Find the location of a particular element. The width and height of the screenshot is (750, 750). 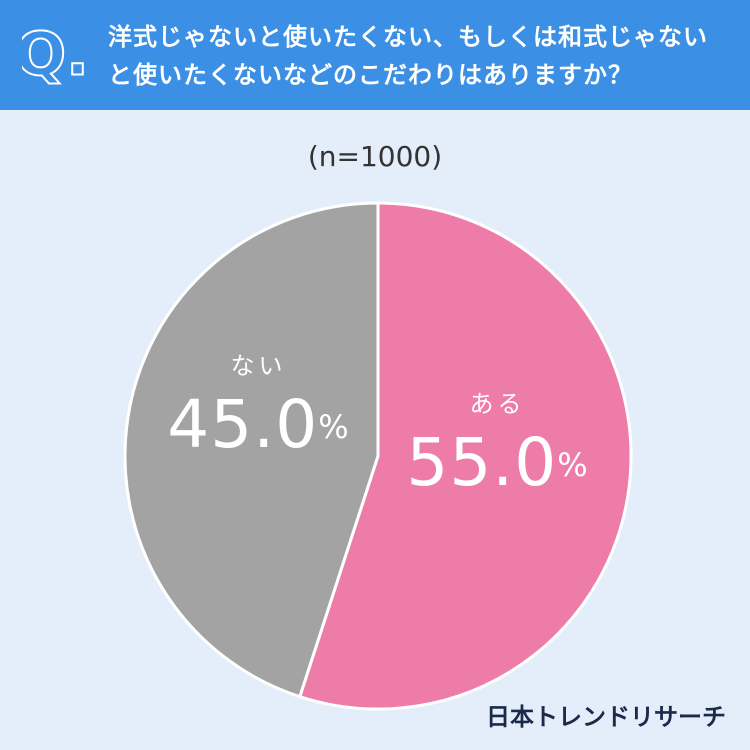

source: 日本トレンドリサーチ is located at coordinates (606, 717).